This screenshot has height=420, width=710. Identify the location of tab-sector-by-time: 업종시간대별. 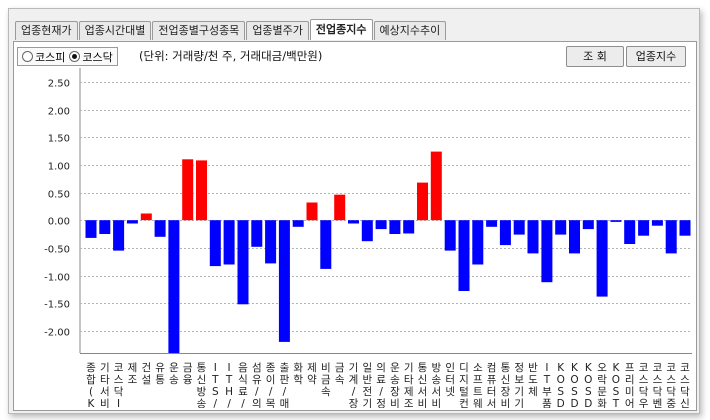
(115, 30).